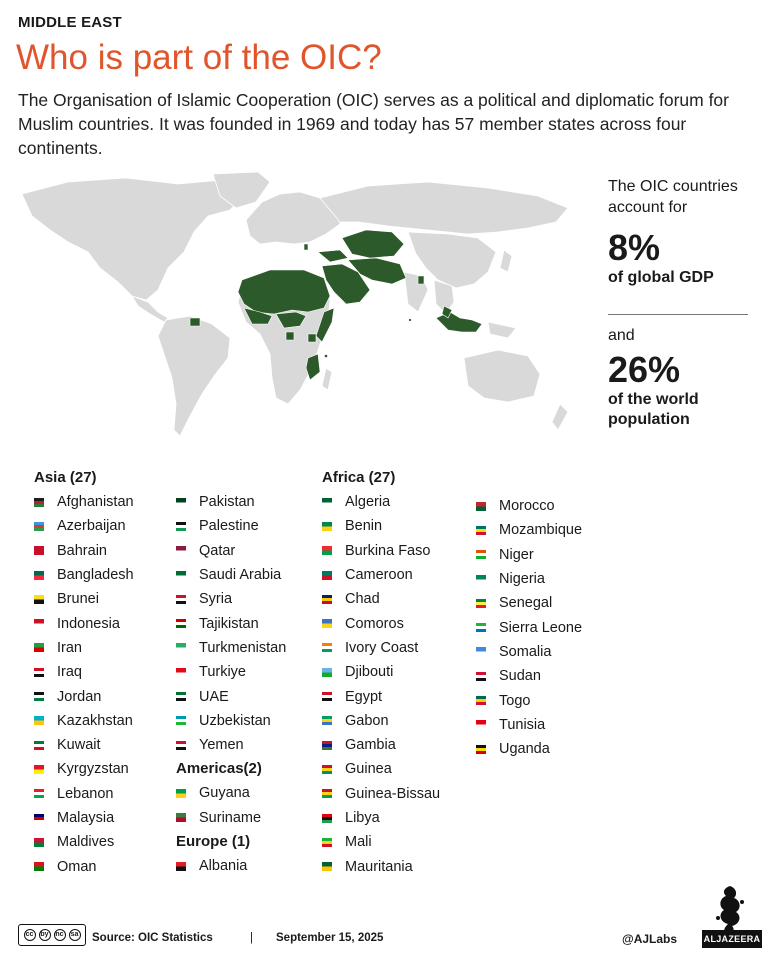  I want to click on country-name: Senegal, so click(526, 603).